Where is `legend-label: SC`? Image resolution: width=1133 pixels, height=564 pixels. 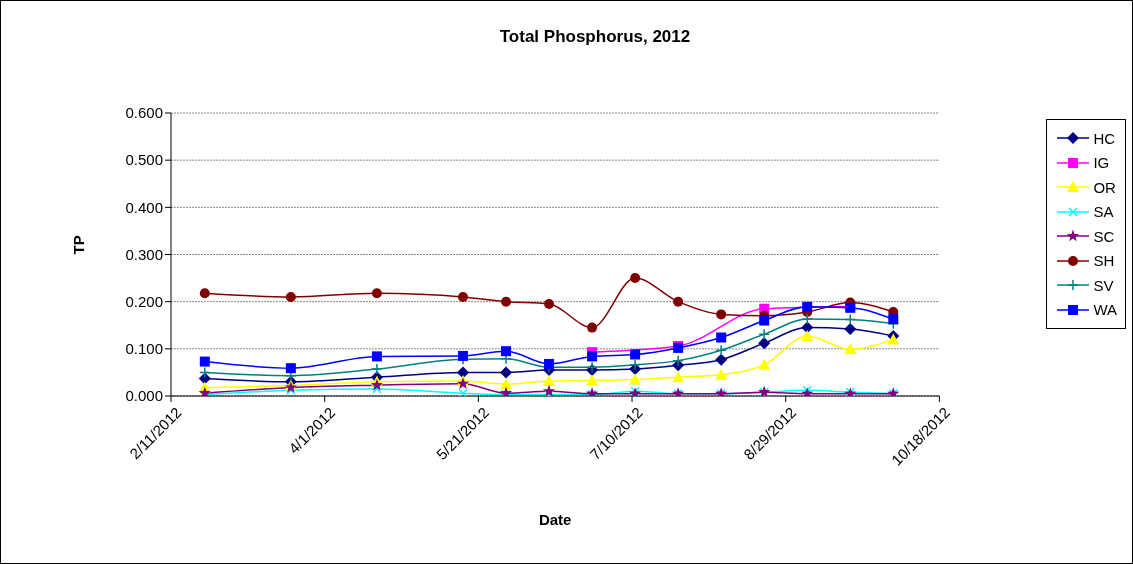
legend-label: SC is located at coordinates (1104, 236).